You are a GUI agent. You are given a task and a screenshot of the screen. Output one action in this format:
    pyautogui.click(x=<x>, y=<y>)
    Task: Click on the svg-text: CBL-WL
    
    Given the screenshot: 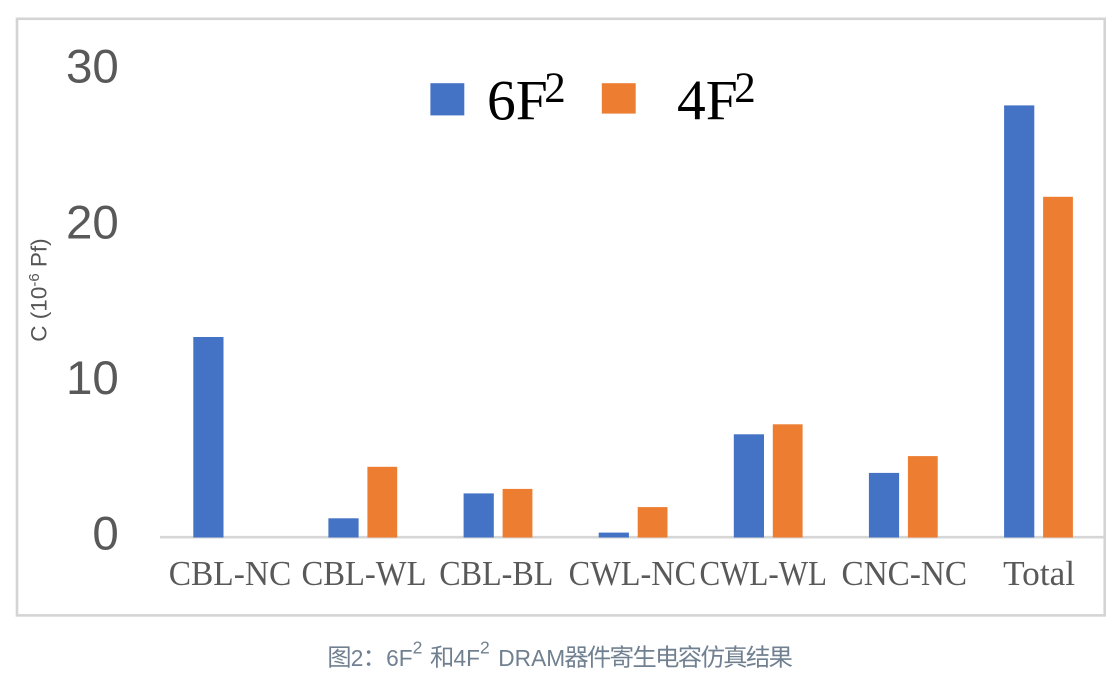 What is the action you would take?
    pyautogui.click(x=364, y=574)
    